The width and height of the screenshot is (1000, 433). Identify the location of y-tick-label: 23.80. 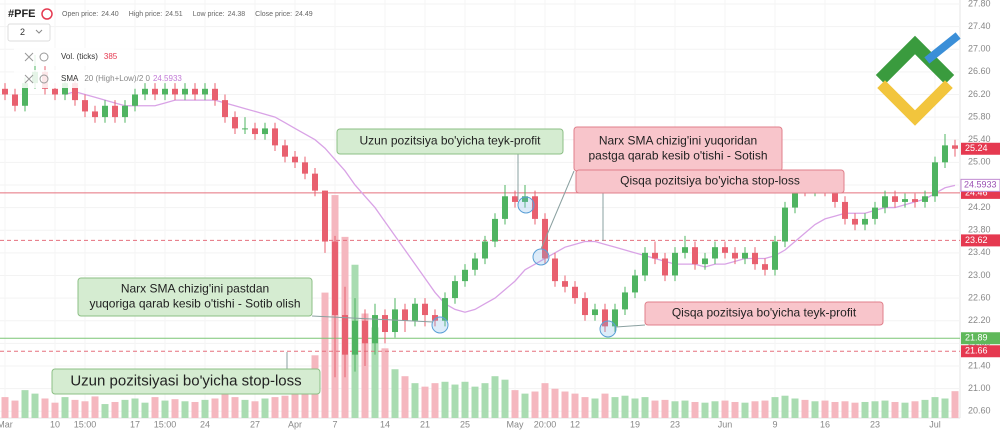
(979, 230).